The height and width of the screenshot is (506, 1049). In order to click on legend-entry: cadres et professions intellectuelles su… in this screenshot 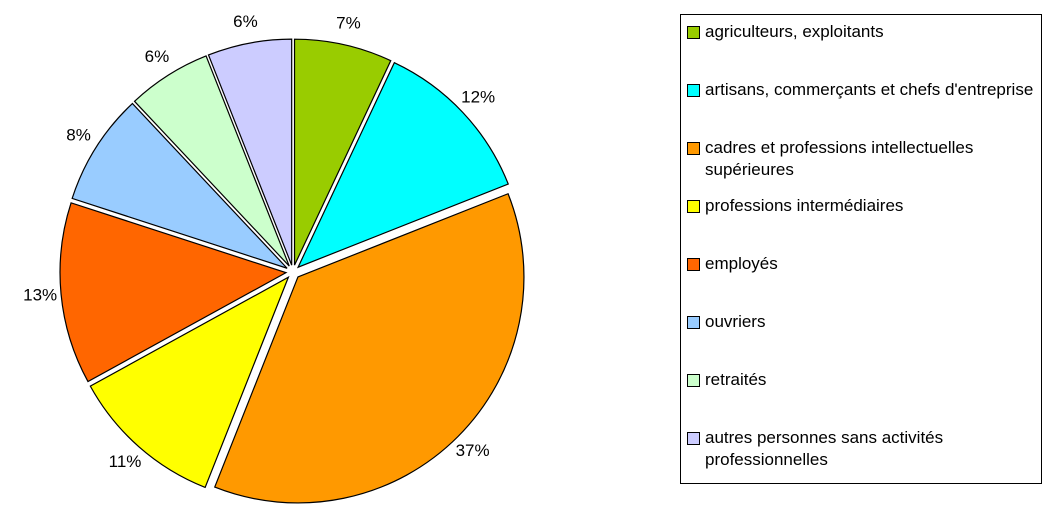, I will do `click(862, 159)`.